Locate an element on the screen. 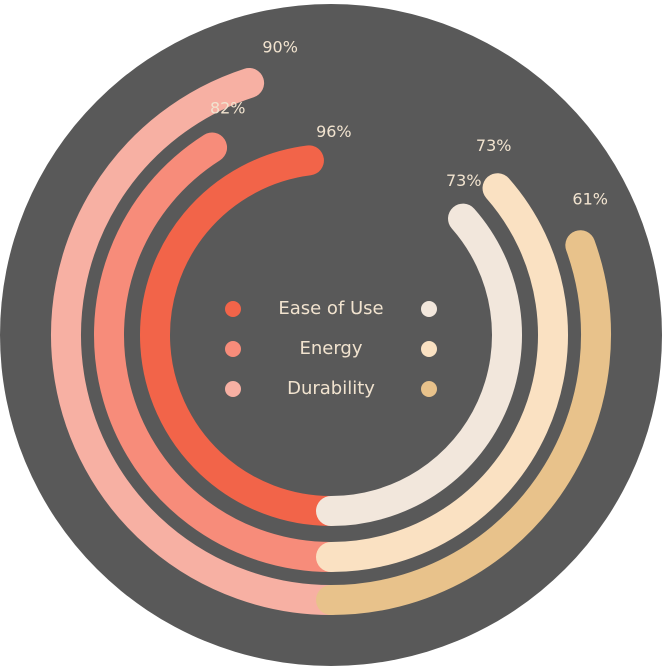  value-label-left-energy: 82% is located at coordinates (228, 107).